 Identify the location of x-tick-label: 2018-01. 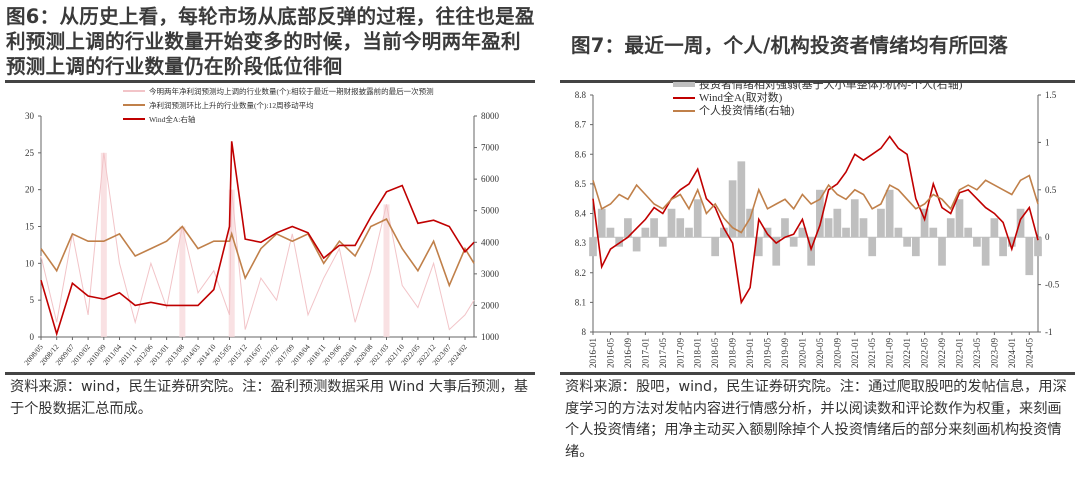
(698, 353).